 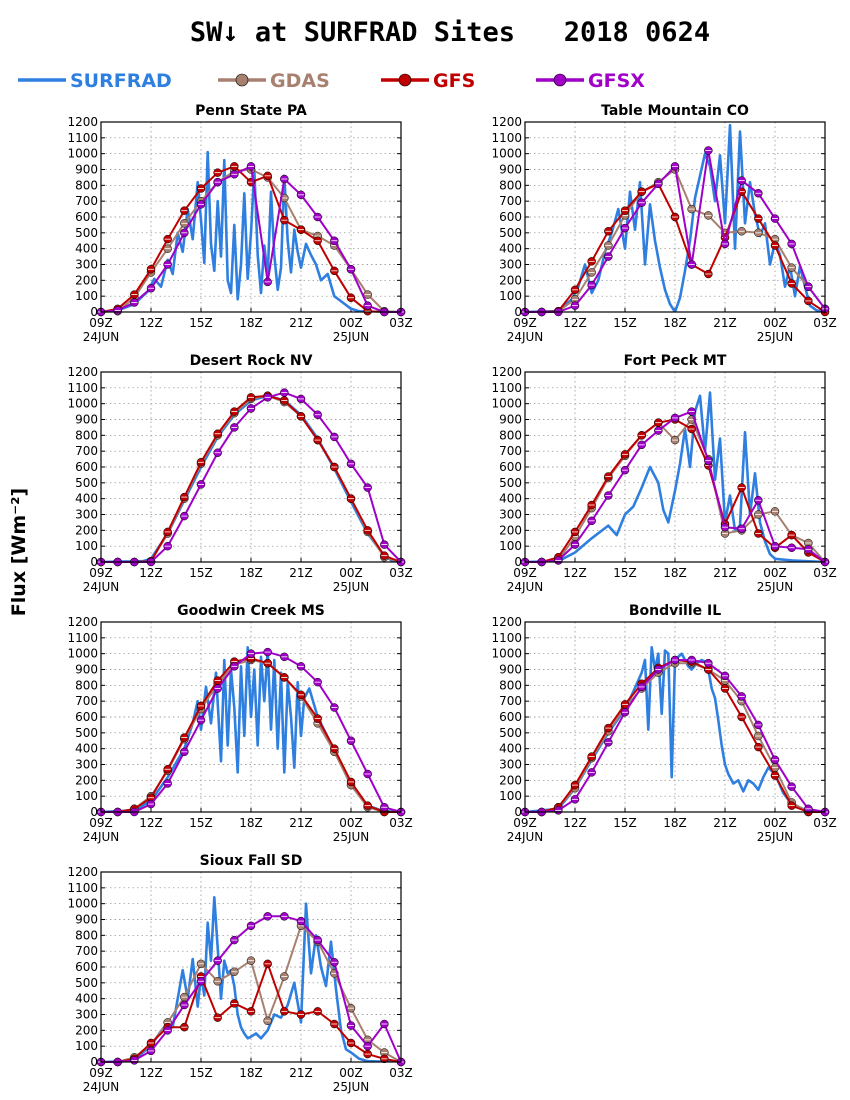 I want to click on legend: SURFRAD GDAS GFS GFSX, so click(x=331, y=81).